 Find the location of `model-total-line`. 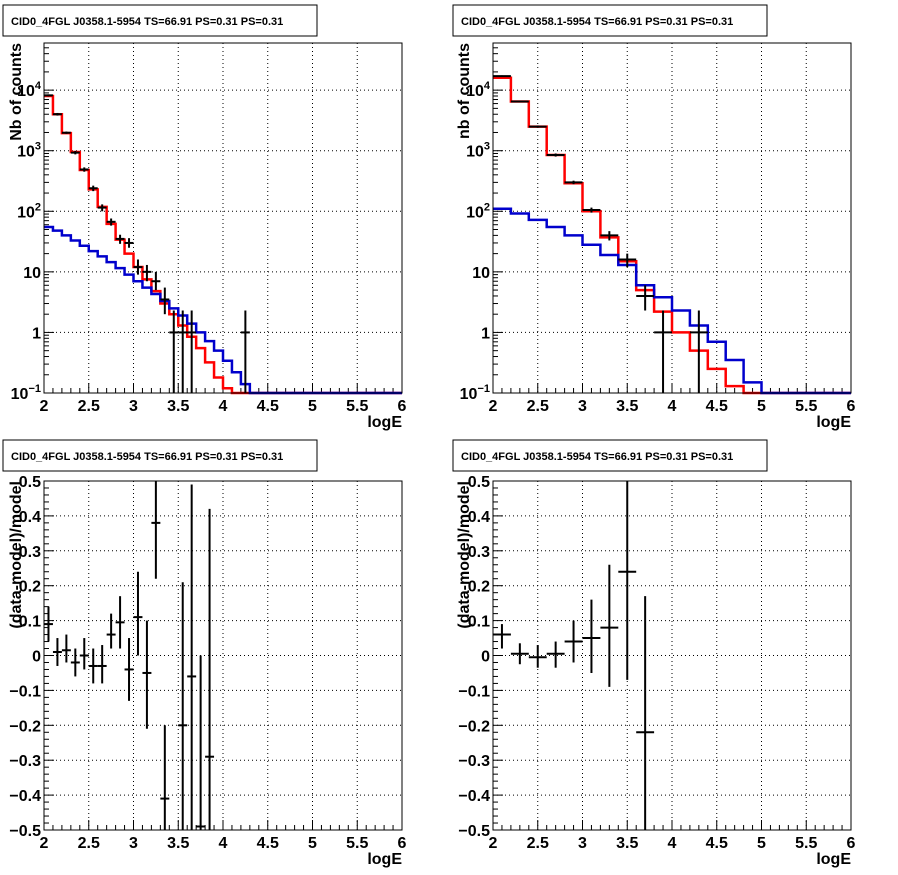

model-total-line is located at coordinates (223, 244).